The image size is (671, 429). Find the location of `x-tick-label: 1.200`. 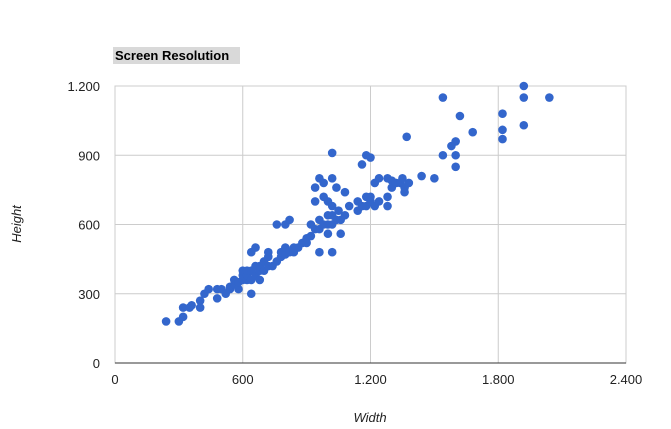

x-tick-label: 1.200 is located at coordinates (370, 379).